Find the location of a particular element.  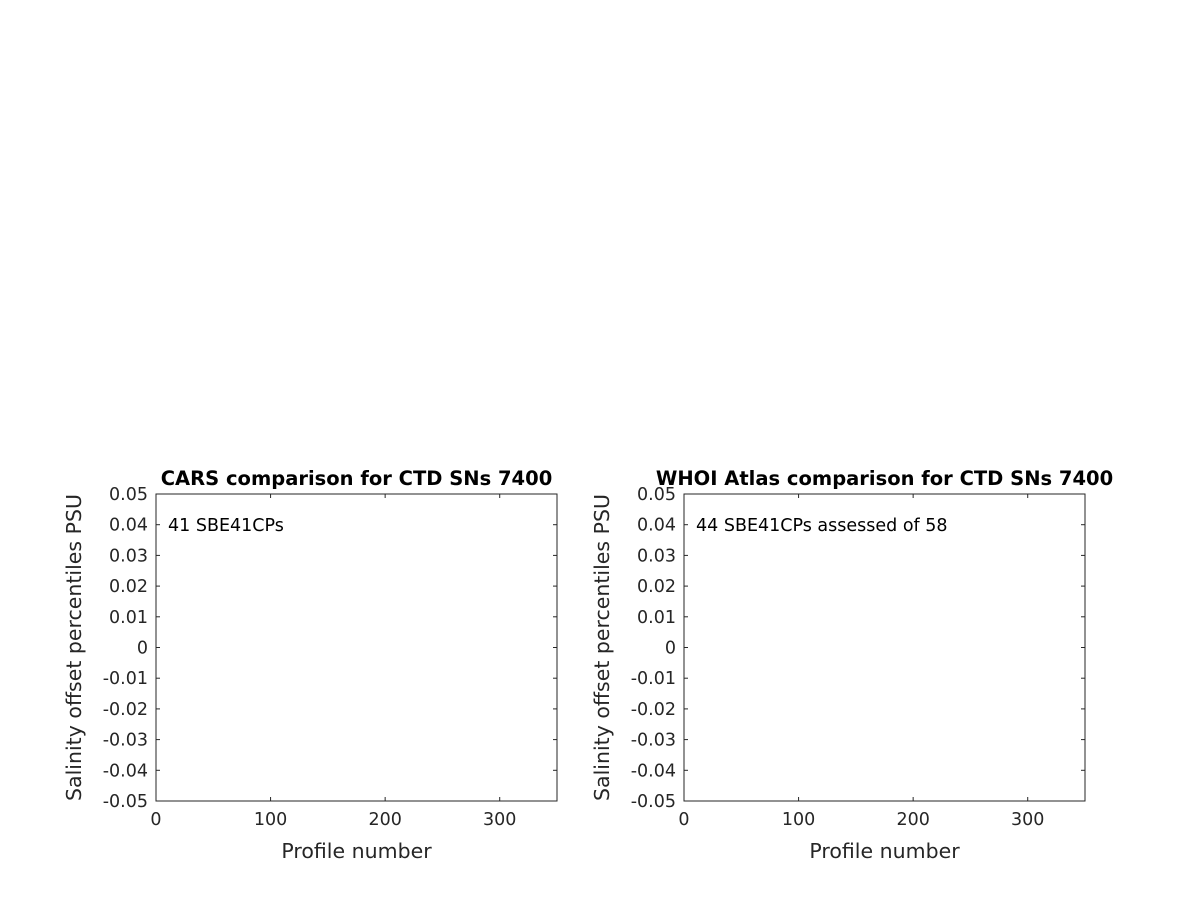

annotation-text: 44 SBE41CPs assessed of 58 is located at coordinates (822, 526).